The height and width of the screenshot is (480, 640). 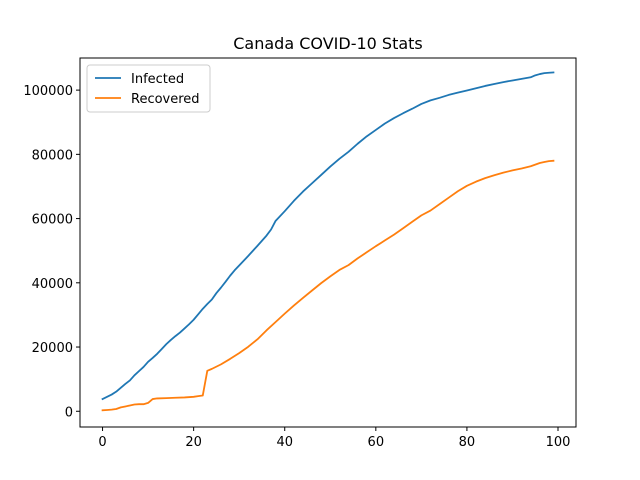 What do you see at coordinates (165, 99) in the screenshot?
I see `legend-label-recovered: Recovered` at bounding box center [165, 99].